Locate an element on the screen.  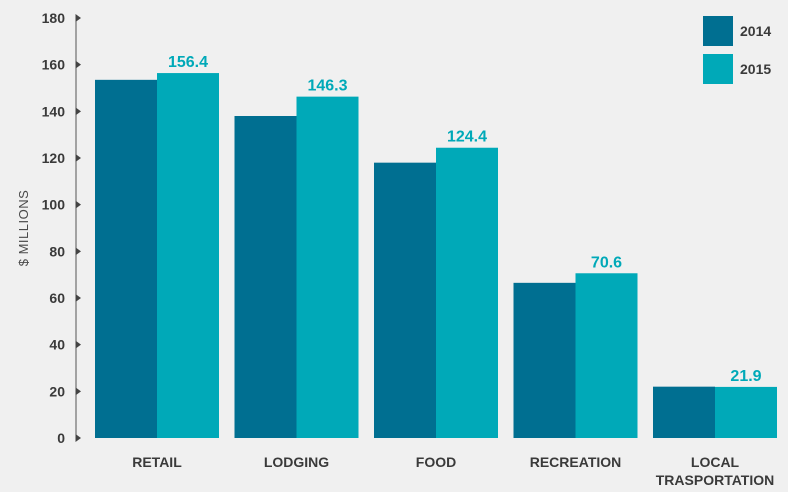
y-tick-label: 0 is located at coordinates (61, 438).